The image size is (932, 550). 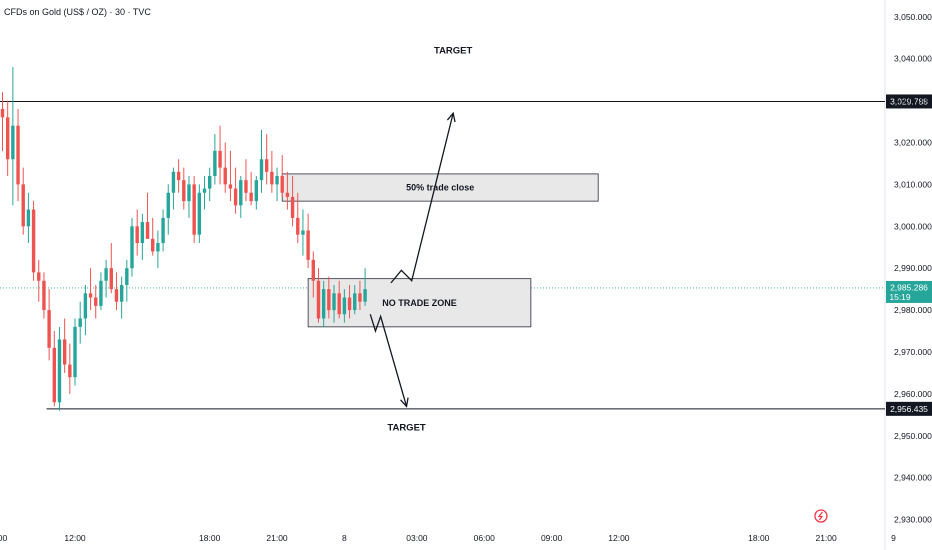 What do you see at coordinates (913, 184) in the screenshot?
I see `y-tick-label: 3,010.000` at bounding box center [913, 184].